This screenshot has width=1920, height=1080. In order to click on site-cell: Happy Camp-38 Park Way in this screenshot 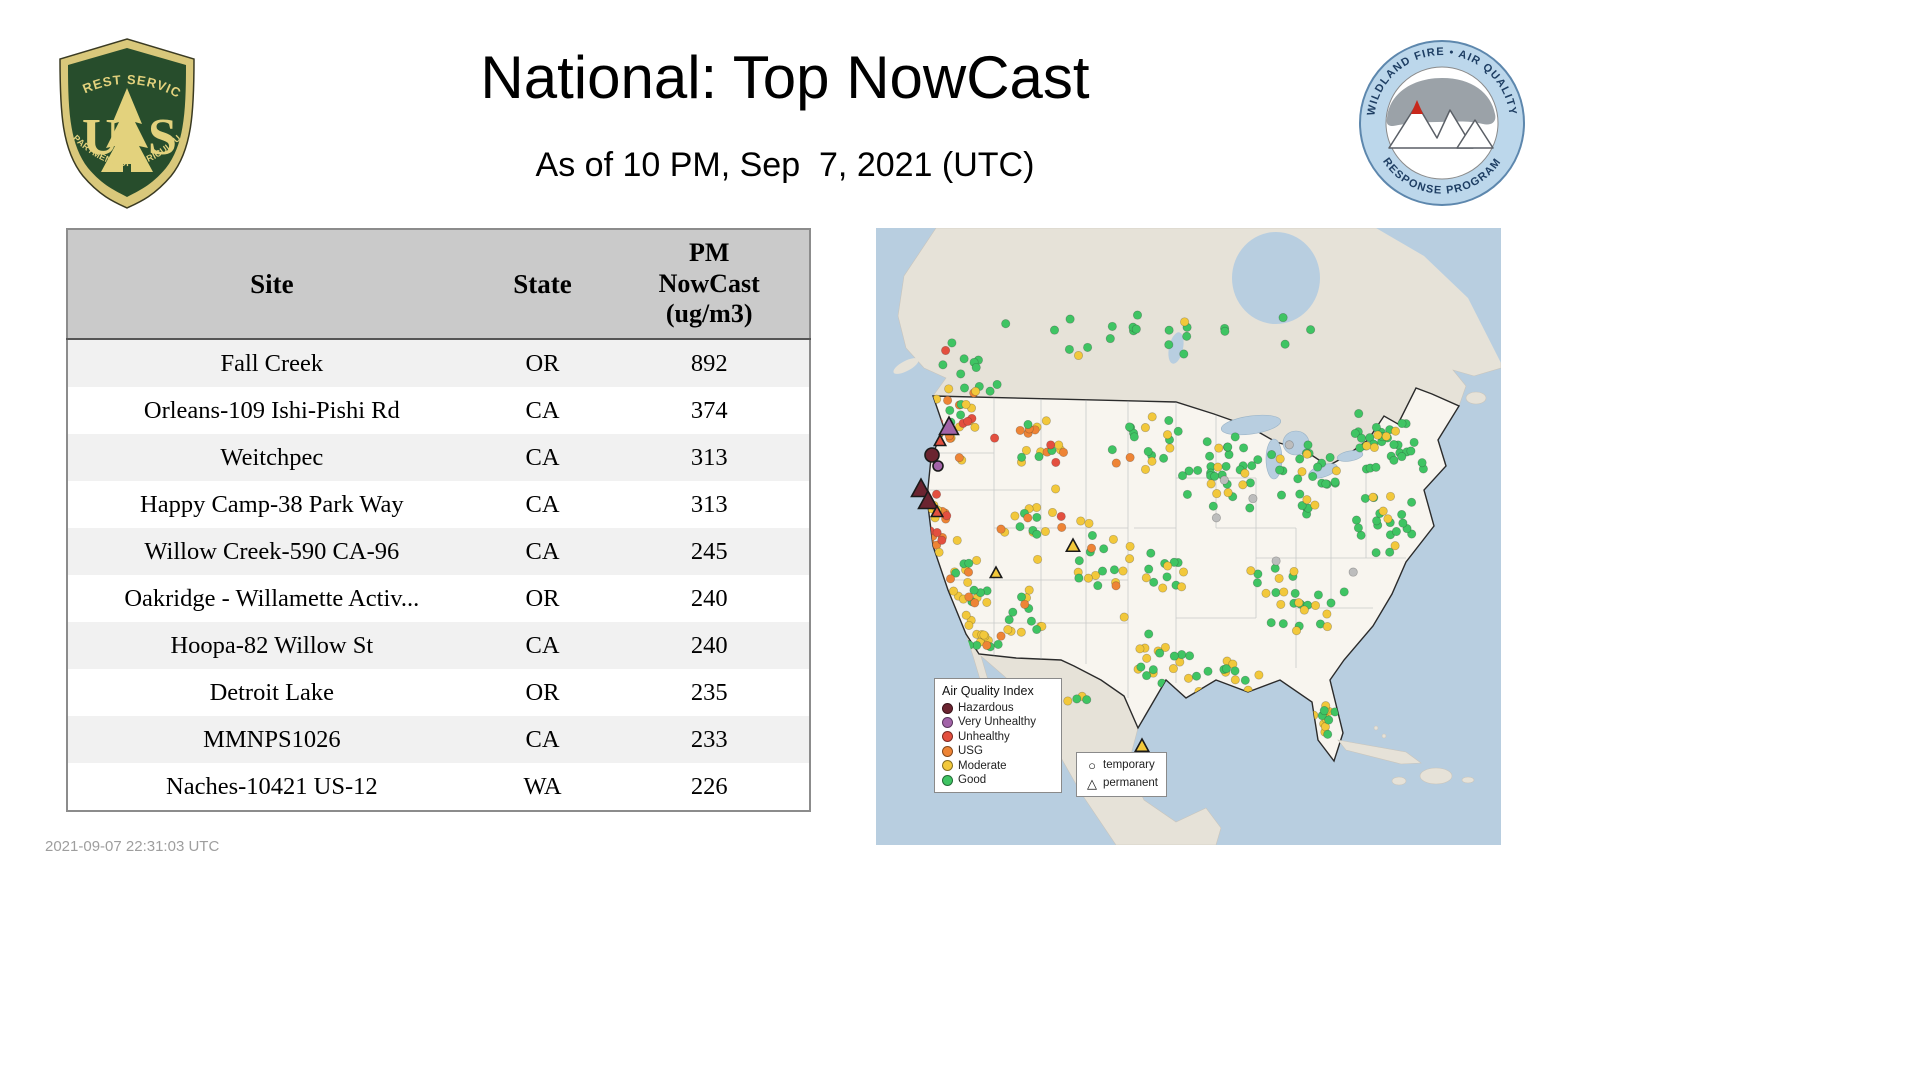, I will do `click(272, 504)`.